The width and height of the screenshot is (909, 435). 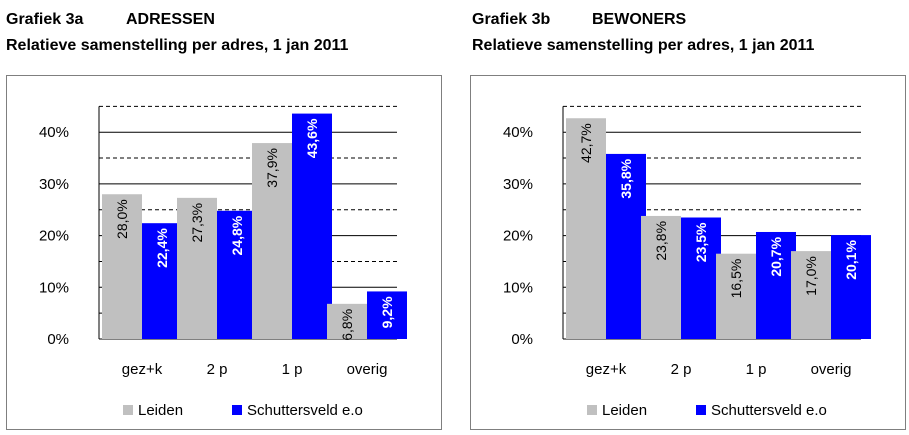 What do you see at coordinates (142, 369) in the screenshot?
I see `chart-3a-x-tick-label: gez+k` at bounding box center [142, 369].